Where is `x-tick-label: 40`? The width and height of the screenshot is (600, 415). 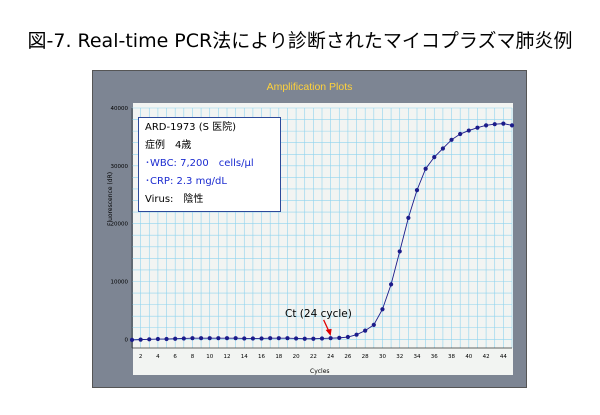 x-tick-label: 40 is located at coordinates (468, 357).